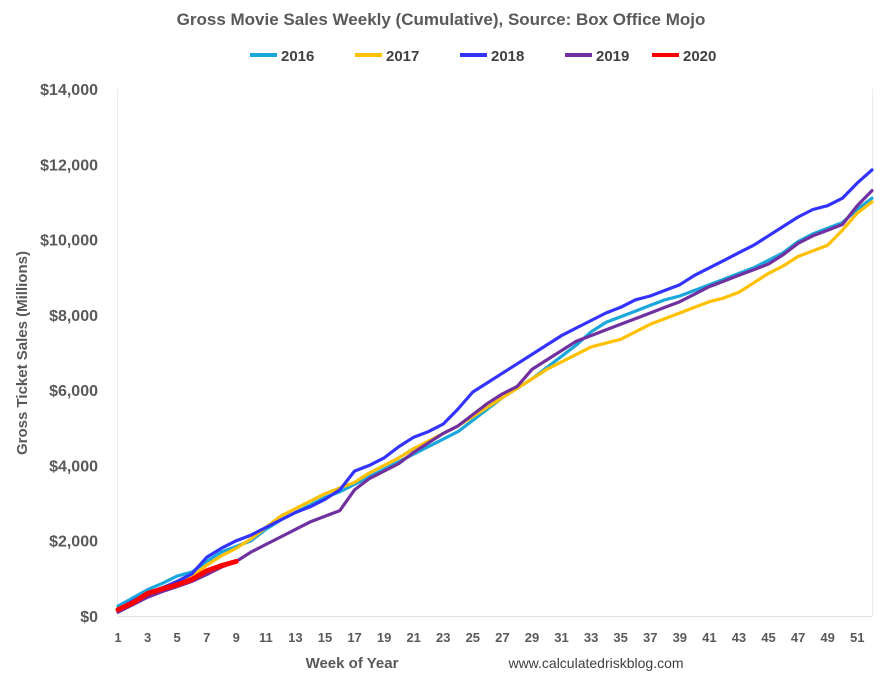 The height and width of the screenshot is (680, 882). What do you see at coordinates (591, 637) in the screenshot?
I see `x-tick-label: 33` at bounding box center [591, 637].